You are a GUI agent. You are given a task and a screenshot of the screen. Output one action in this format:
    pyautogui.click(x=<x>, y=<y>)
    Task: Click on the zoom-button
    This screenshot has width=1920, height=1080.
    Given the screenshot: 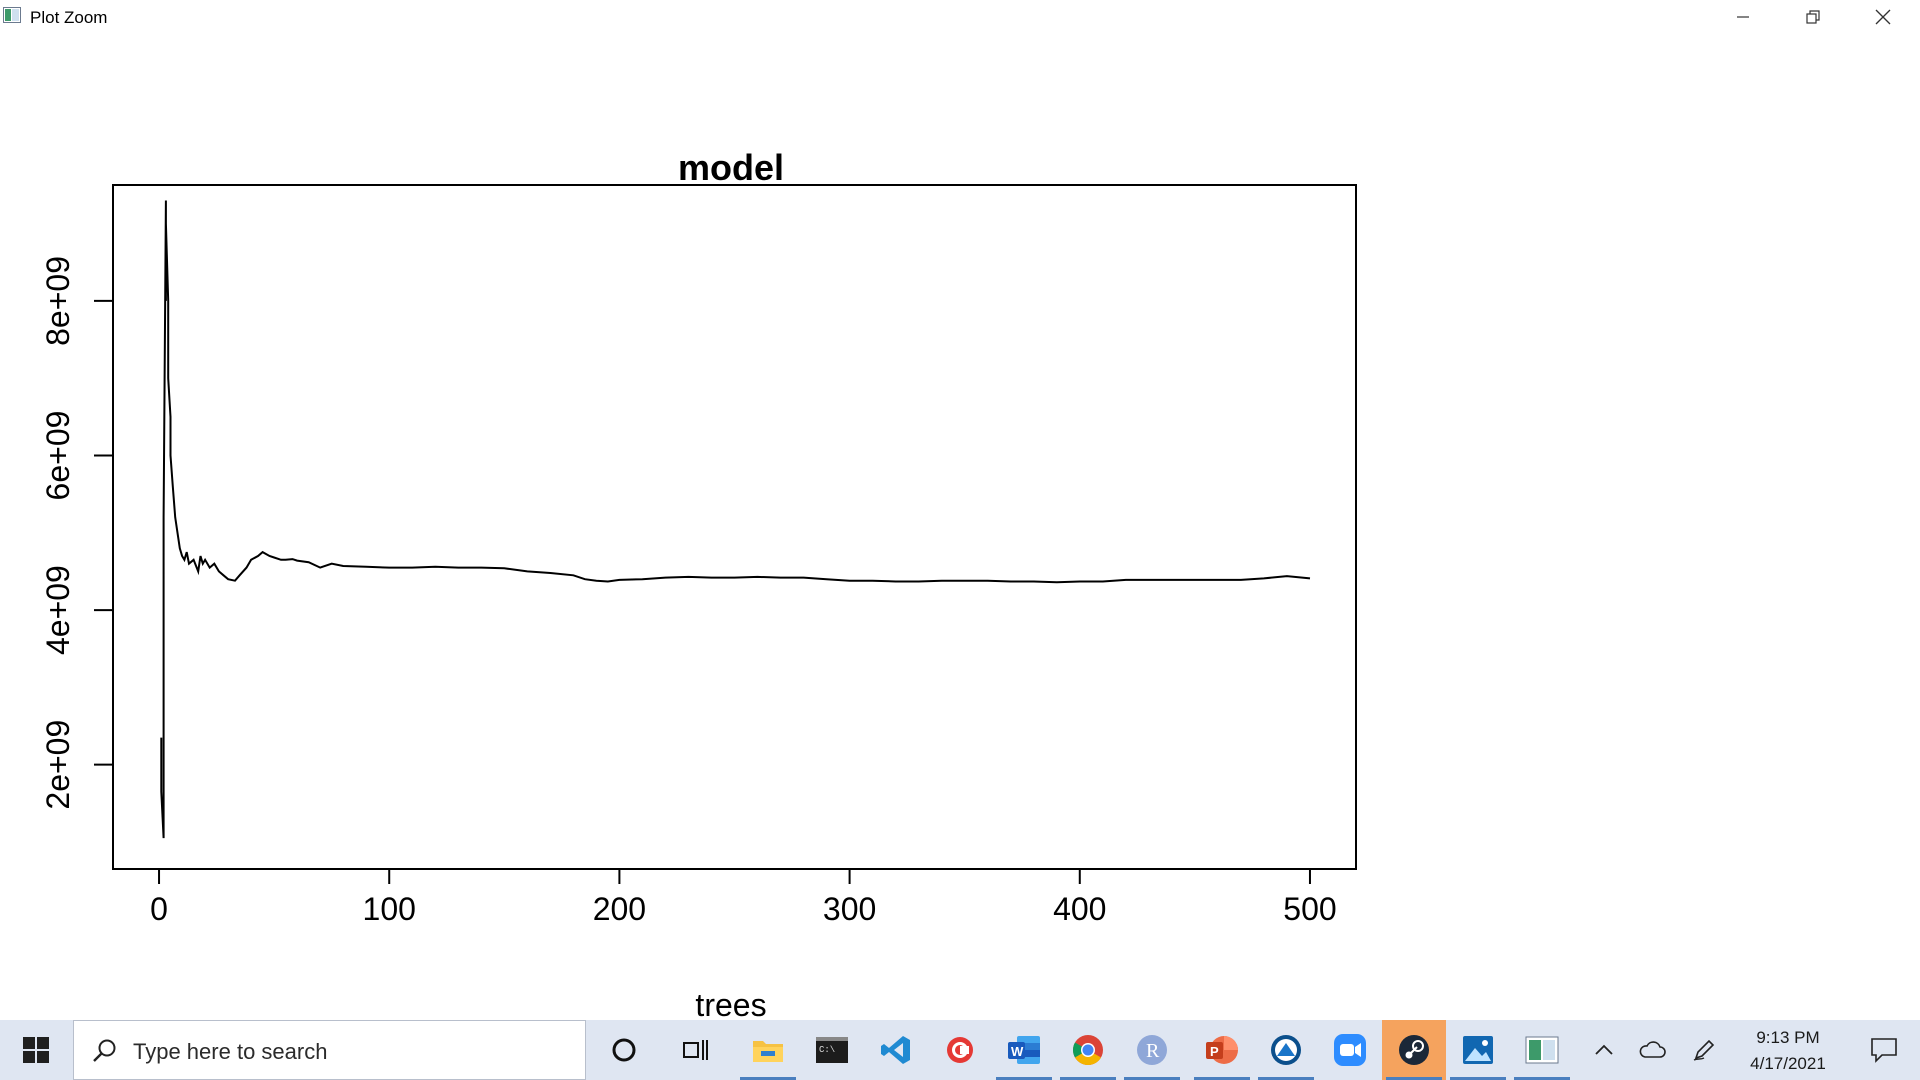 What is the action you would take?
    pyautogui.click(x=1350, y=1050)
    